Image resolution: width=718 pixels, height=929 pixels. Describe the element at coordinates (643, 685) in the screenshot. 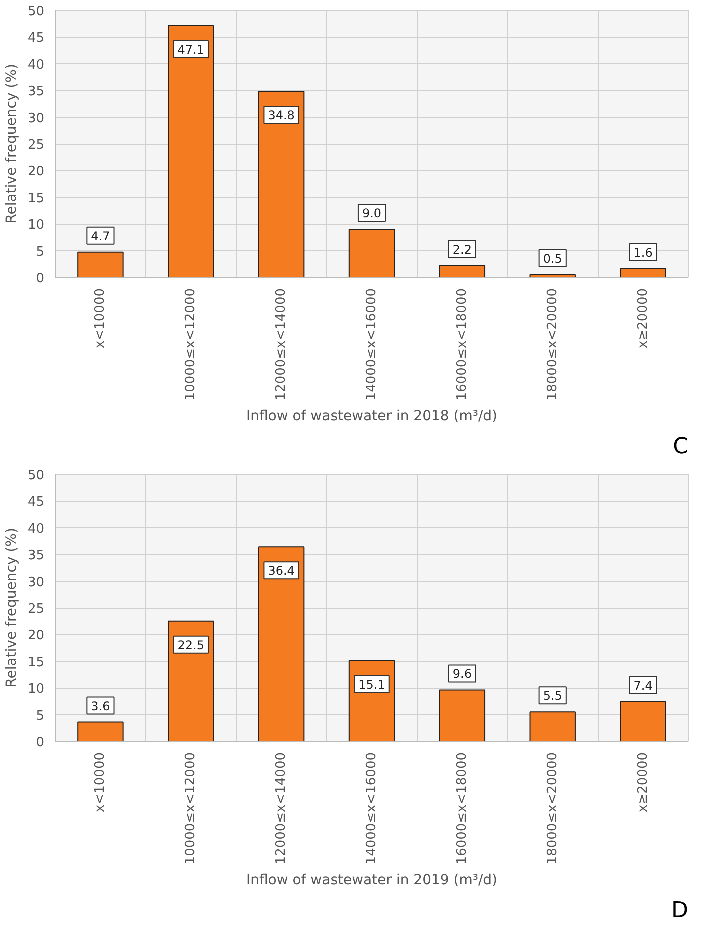

I see `data-label: 7.4` at that location.